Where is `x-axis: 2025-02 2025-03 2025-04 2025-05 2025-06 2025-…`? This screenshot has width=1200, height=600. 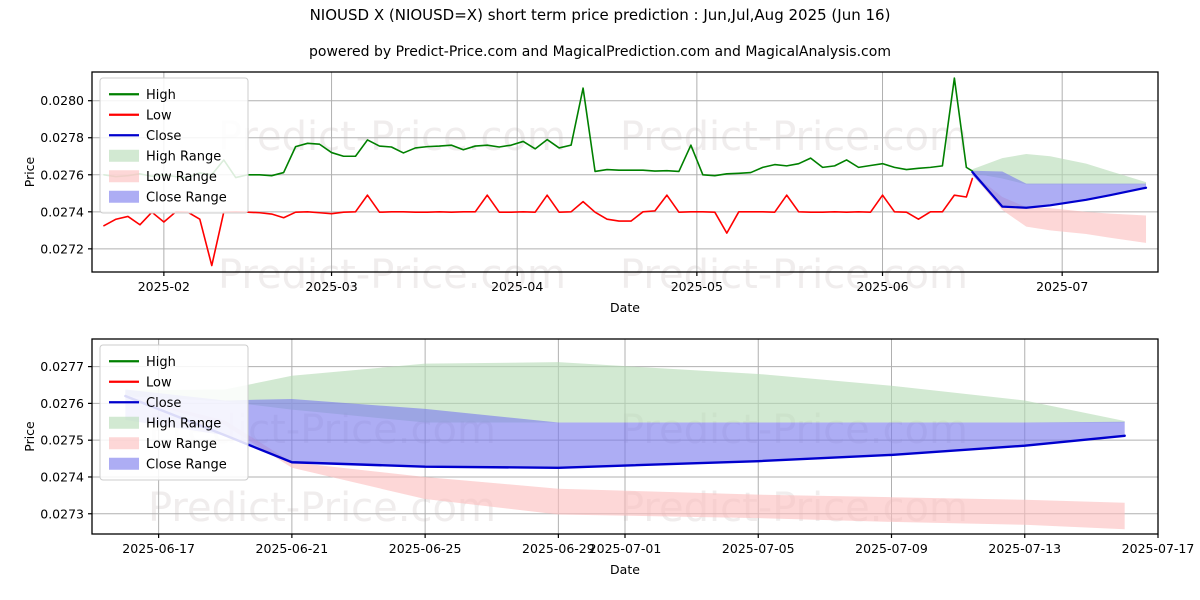 x-axis: 2025-02 2025-03 2025-04 2025-05 2025-06 2025-… is located at coordinates (613, 283).